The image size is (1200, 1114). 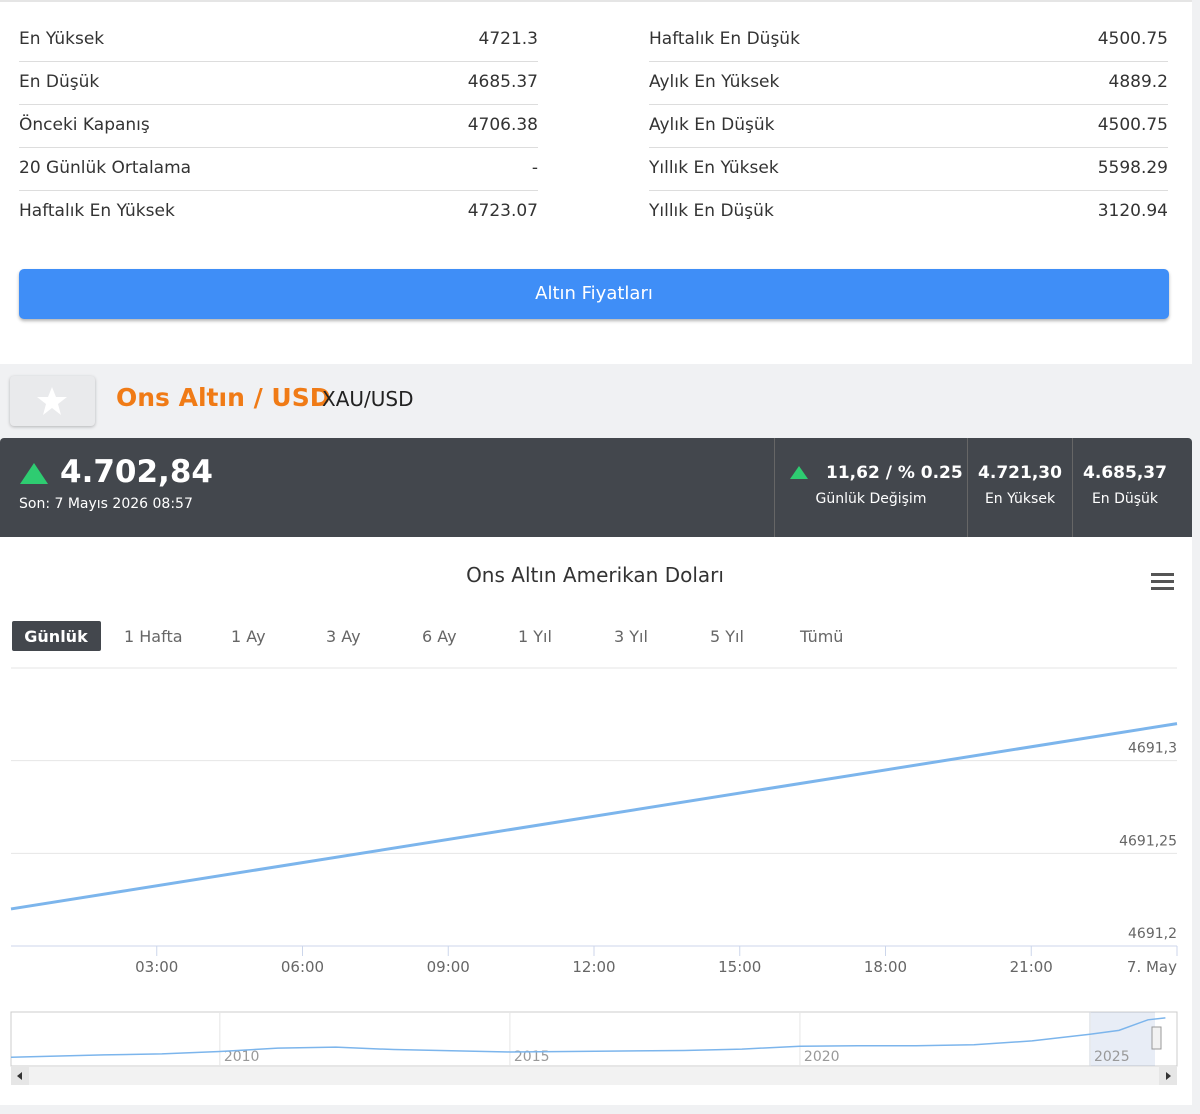 I want to click on stat-value: 4889.2, so click(x=1138, y=82).